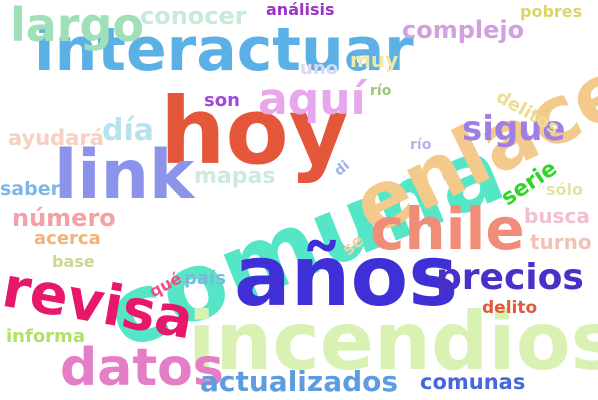 The height and width of the screenshot is (400, 598). What do you see at coordinates (128, 130) in the screenshot?
I see `word-dia: día` at bounding box center [128, 130].